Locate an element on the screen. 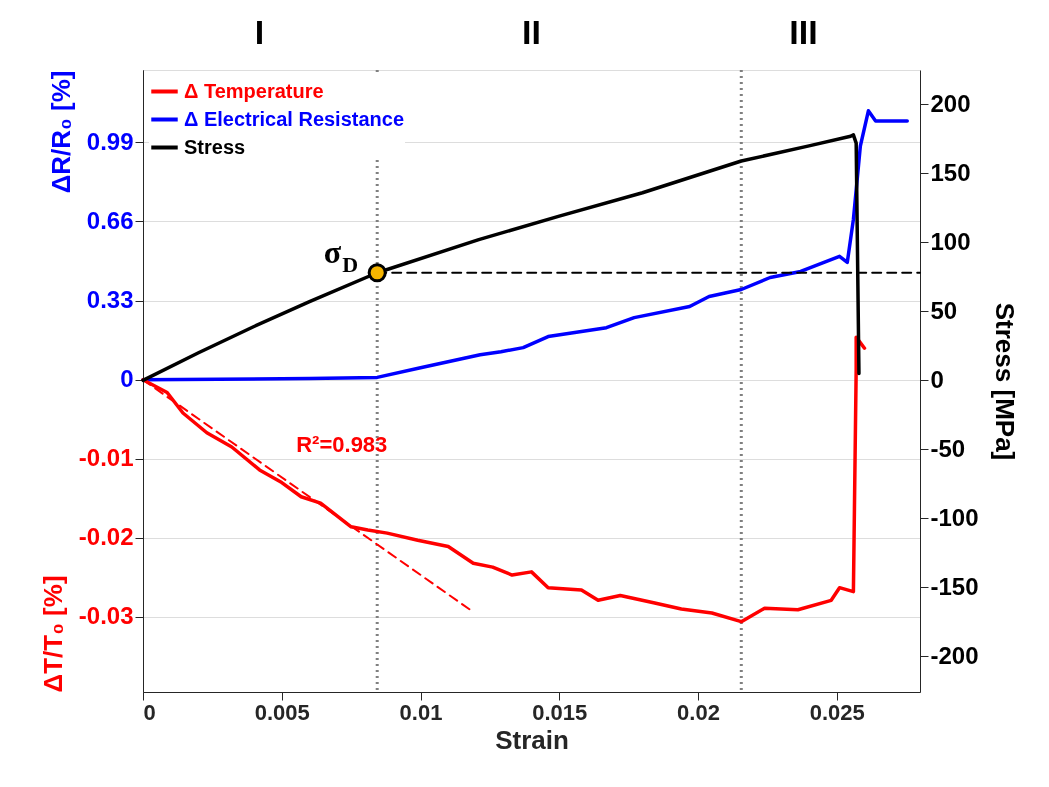 The width and height of the screenshot is (1049, 787). x-tick-label: 0.005 is located at coordinates (282, 712).